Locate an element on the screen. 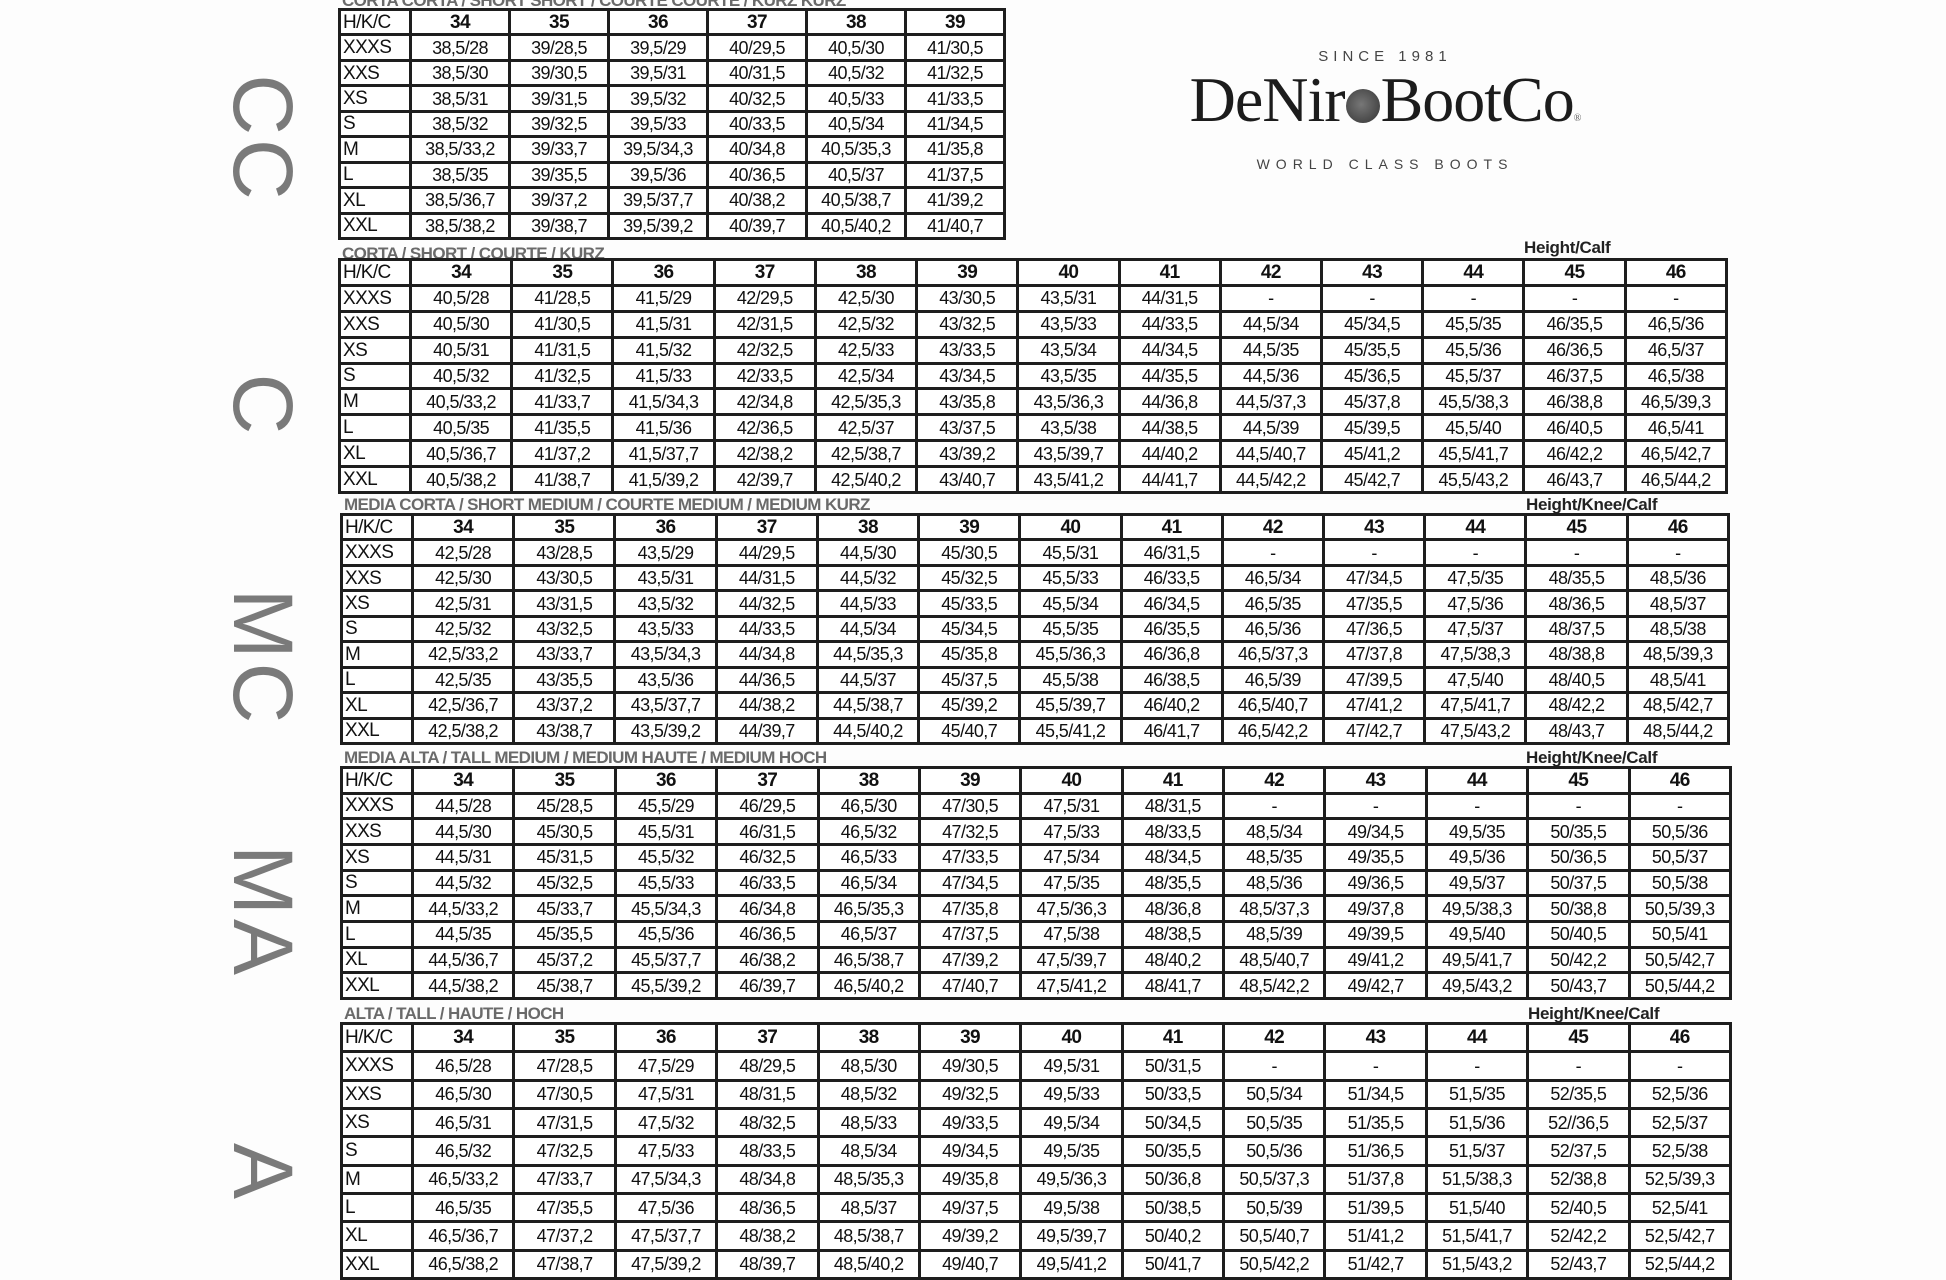 The image size is (1946, 1280). table-cell: 47/35,5 is located at coordinates (1374, 603).